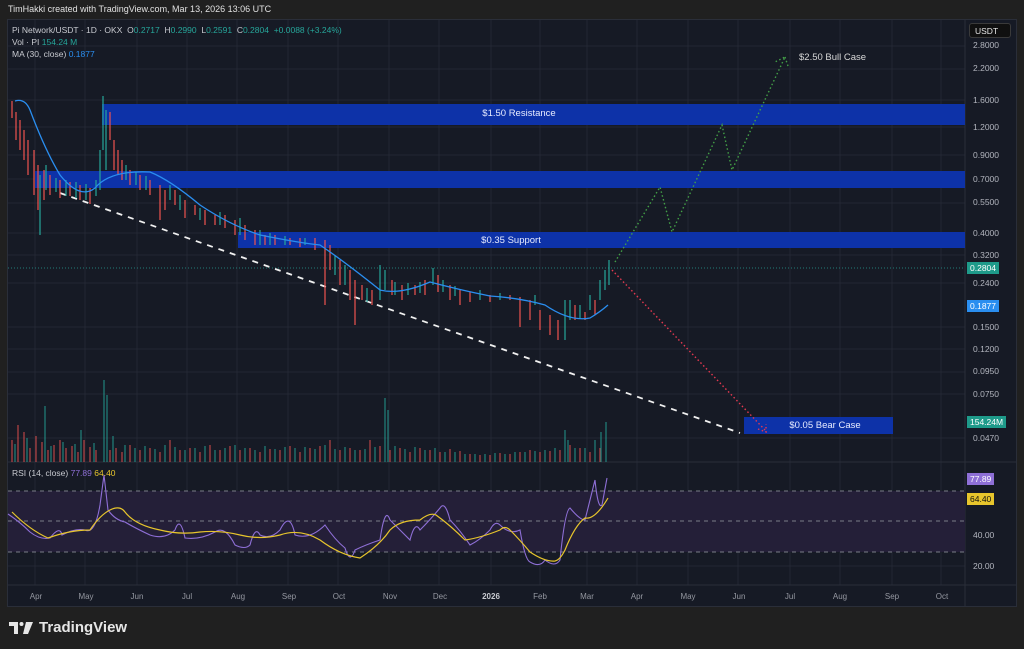 This screenshot has height=649, width=1024. Describe the element at coordinates (986, 233) in the screenshot. I see `price-tick: 0.4000` at that location.